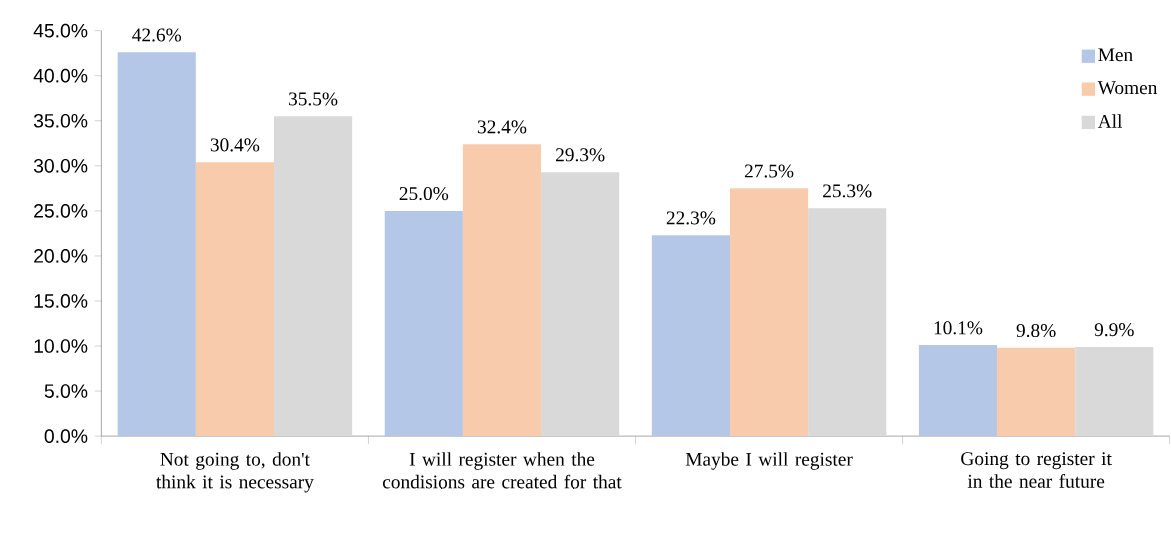  Describe the element at coordinates (769, 460) in the screenshot. I see `x-tick-label: Maybe I will register` at that location.